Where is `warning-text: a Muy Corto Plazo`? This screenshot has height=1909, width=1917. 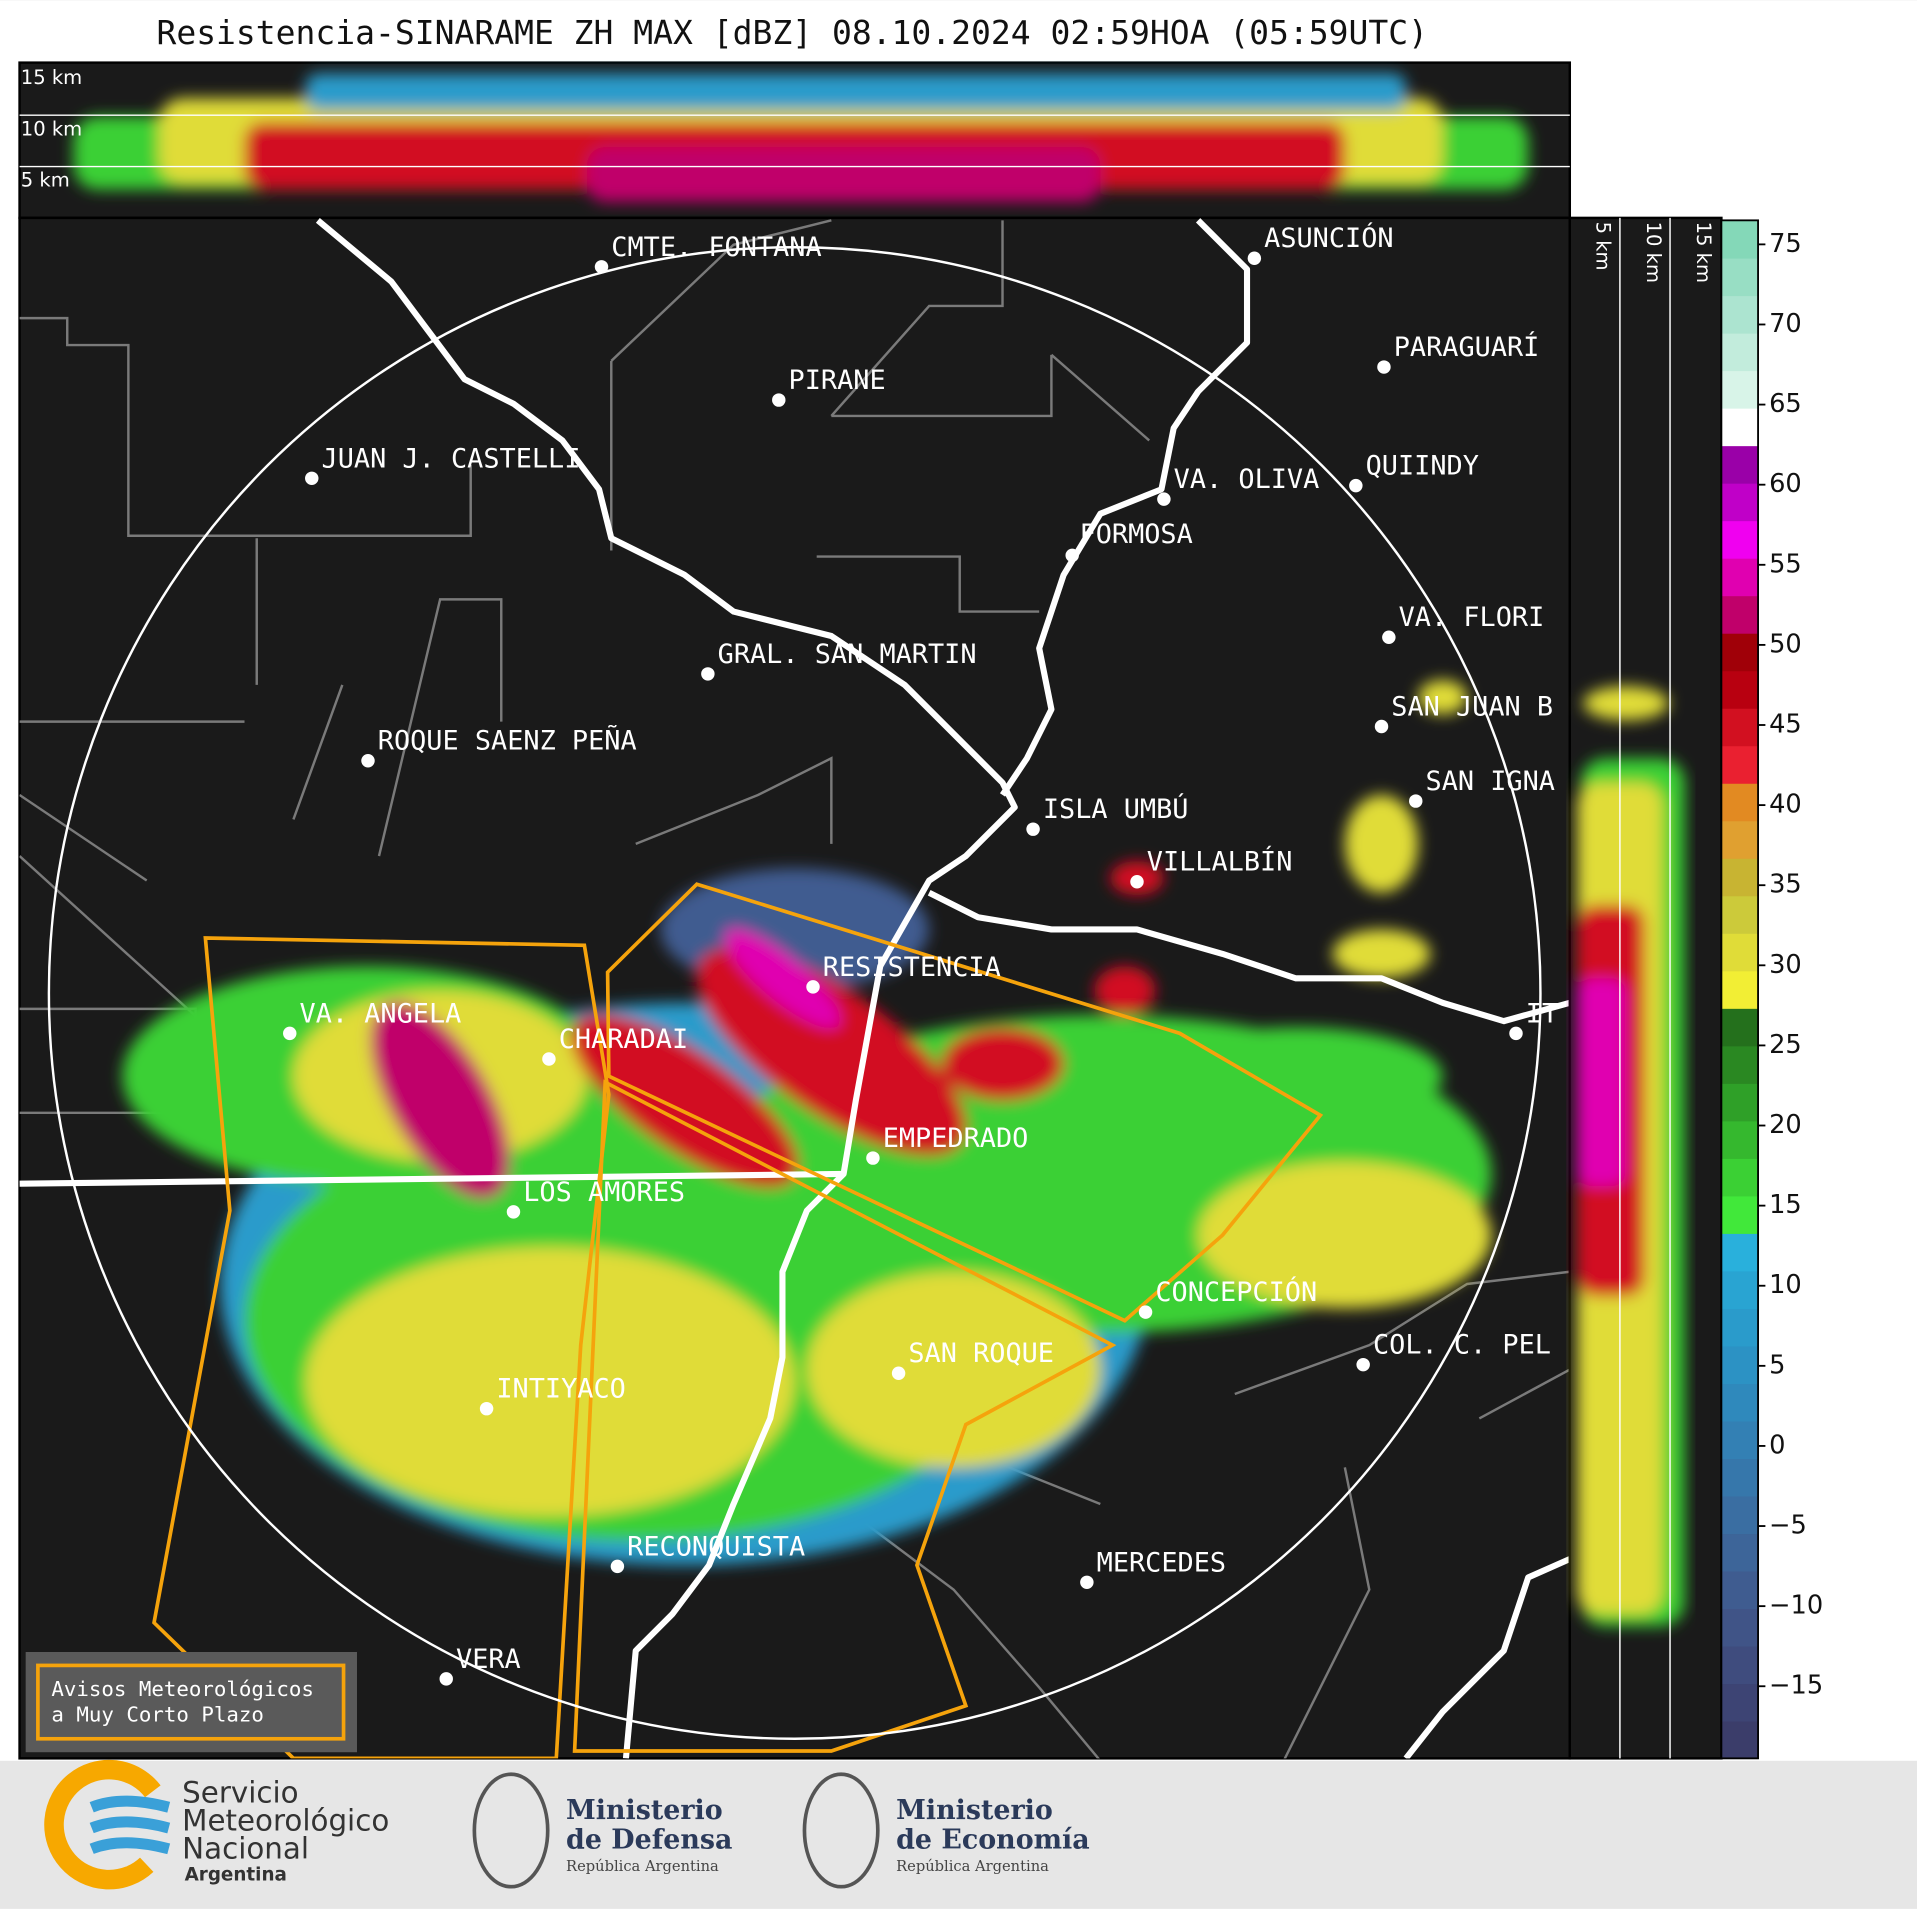 warning-text: a Muy Corto Plazo is located at coordinates (157, 1715).